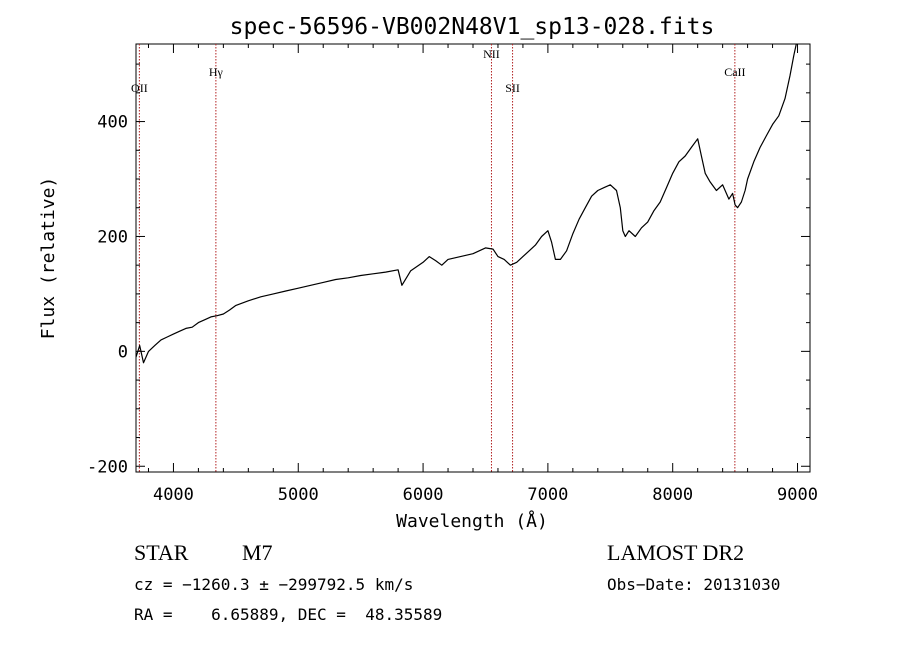 The height and width of the screenshot is (649, 900). Describe the element at coordinates (734, 72) in the screenshot. I see `line-marker-label: CaII` at that location.